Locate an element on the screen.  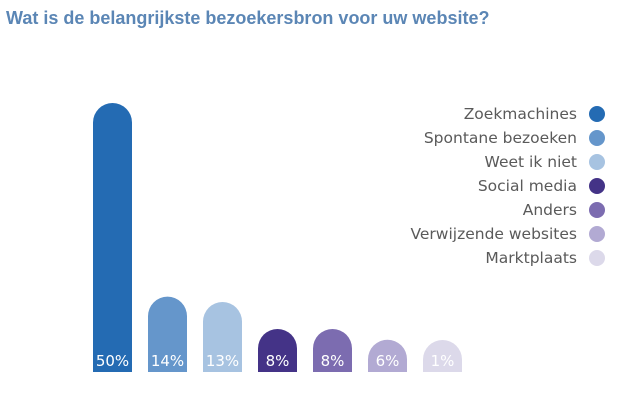
bar-value-label-verwijzende-websites: 6% is located at coordinates (388, 361).